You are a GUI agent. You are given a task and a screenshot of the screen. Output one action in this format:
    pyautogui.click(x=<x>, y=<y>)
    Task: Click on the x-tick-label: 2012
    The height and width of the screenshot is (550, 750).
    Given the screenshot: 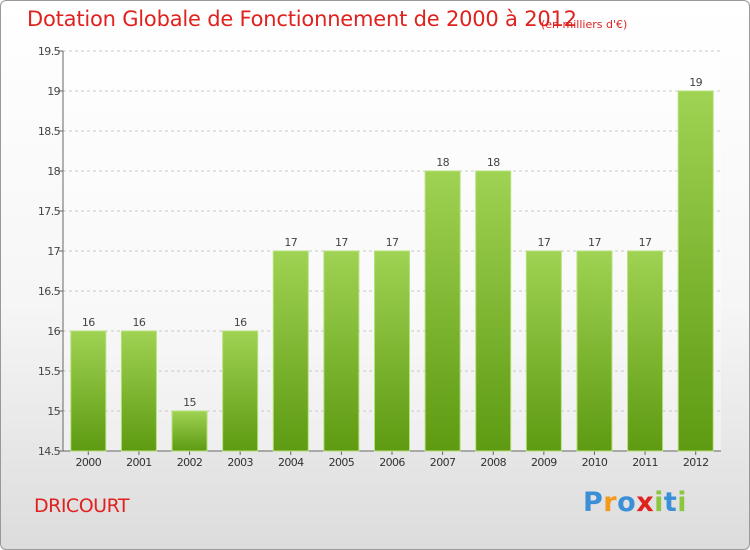 What is the action you would take?
    pyautogui.click(x=696, y=462)
    